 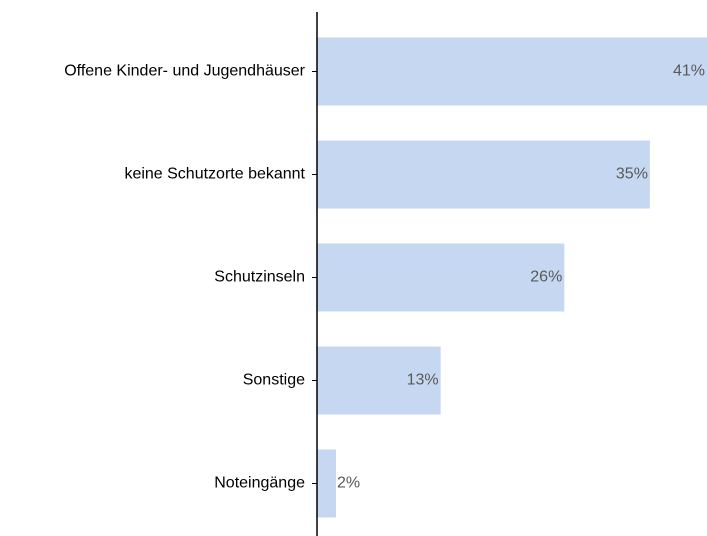 I want to click on y-tick-label: Offene Kinder- und Jugendhäuser, so click(x=184, y=71).